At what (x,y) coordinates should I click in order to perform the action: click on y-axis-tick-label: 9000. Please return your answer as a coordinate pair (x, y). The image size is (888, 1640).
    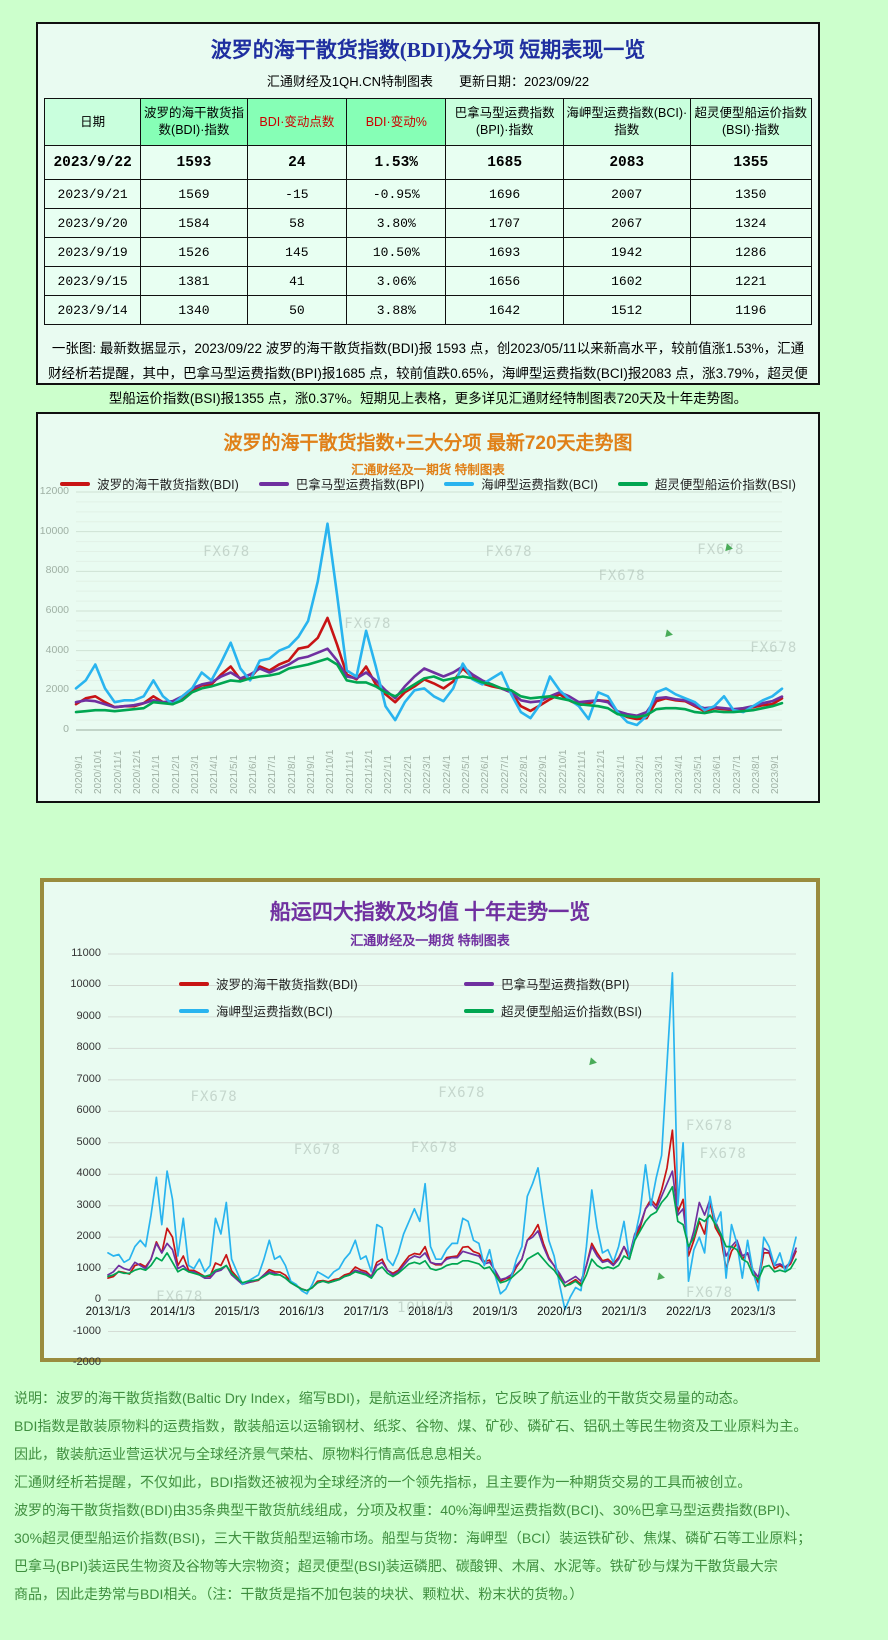
    Looking at the image, I should click on (88, 1015).